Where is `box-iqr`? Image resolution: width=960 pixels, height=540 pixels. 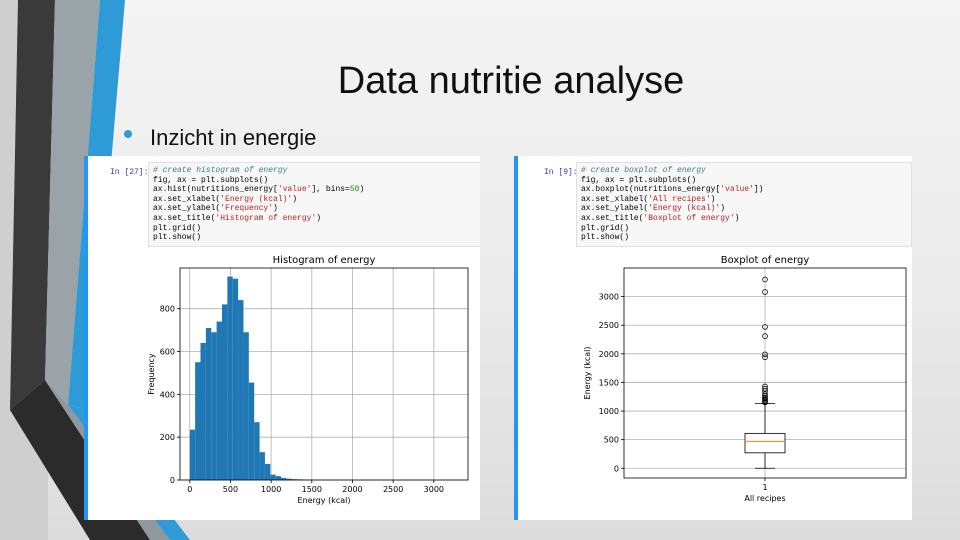
box-iqr is located at coordinates (765, 443).